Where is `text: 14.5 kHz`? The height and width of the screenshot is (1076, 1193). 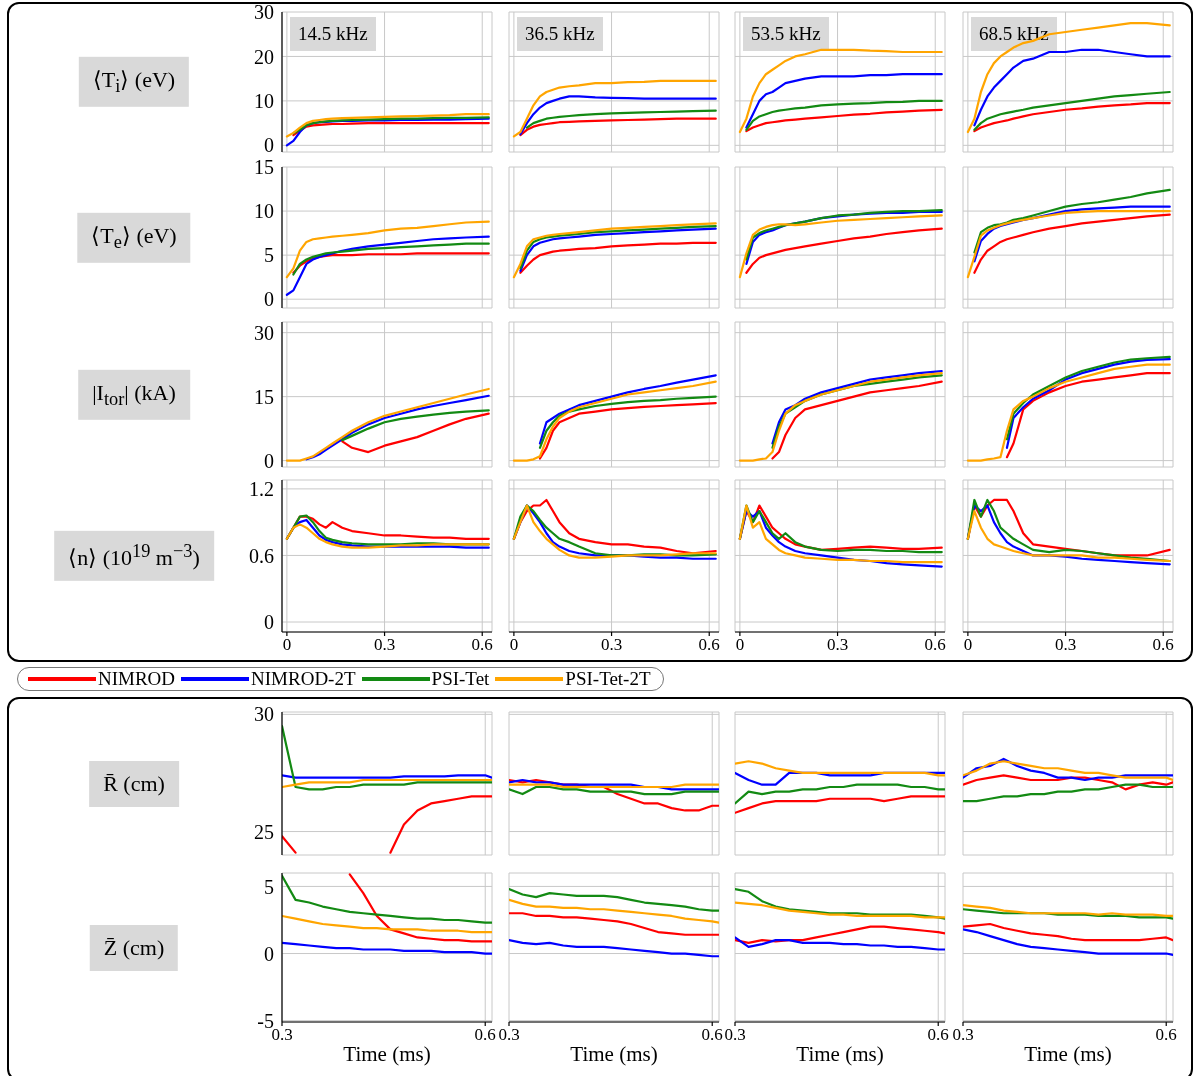
text: 14.5 kHz is located at coordinates (333, 34).